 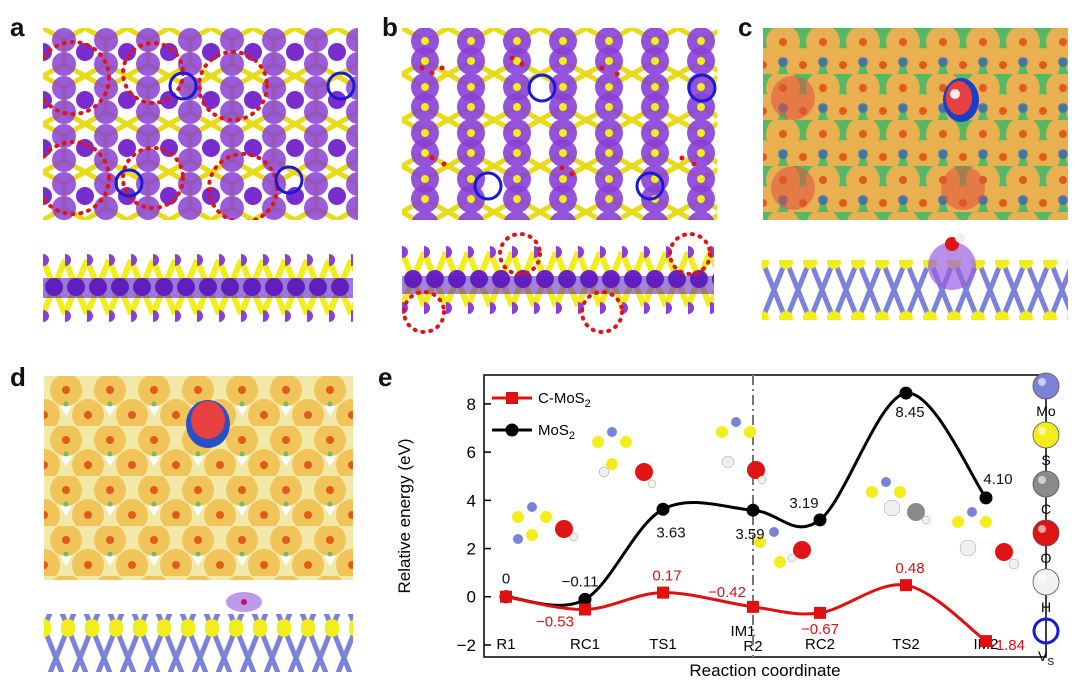 What do you see at coordinates (752, 646) in the screenshot?
I see `x-category-label: R2` at bounding box center [752, 646].